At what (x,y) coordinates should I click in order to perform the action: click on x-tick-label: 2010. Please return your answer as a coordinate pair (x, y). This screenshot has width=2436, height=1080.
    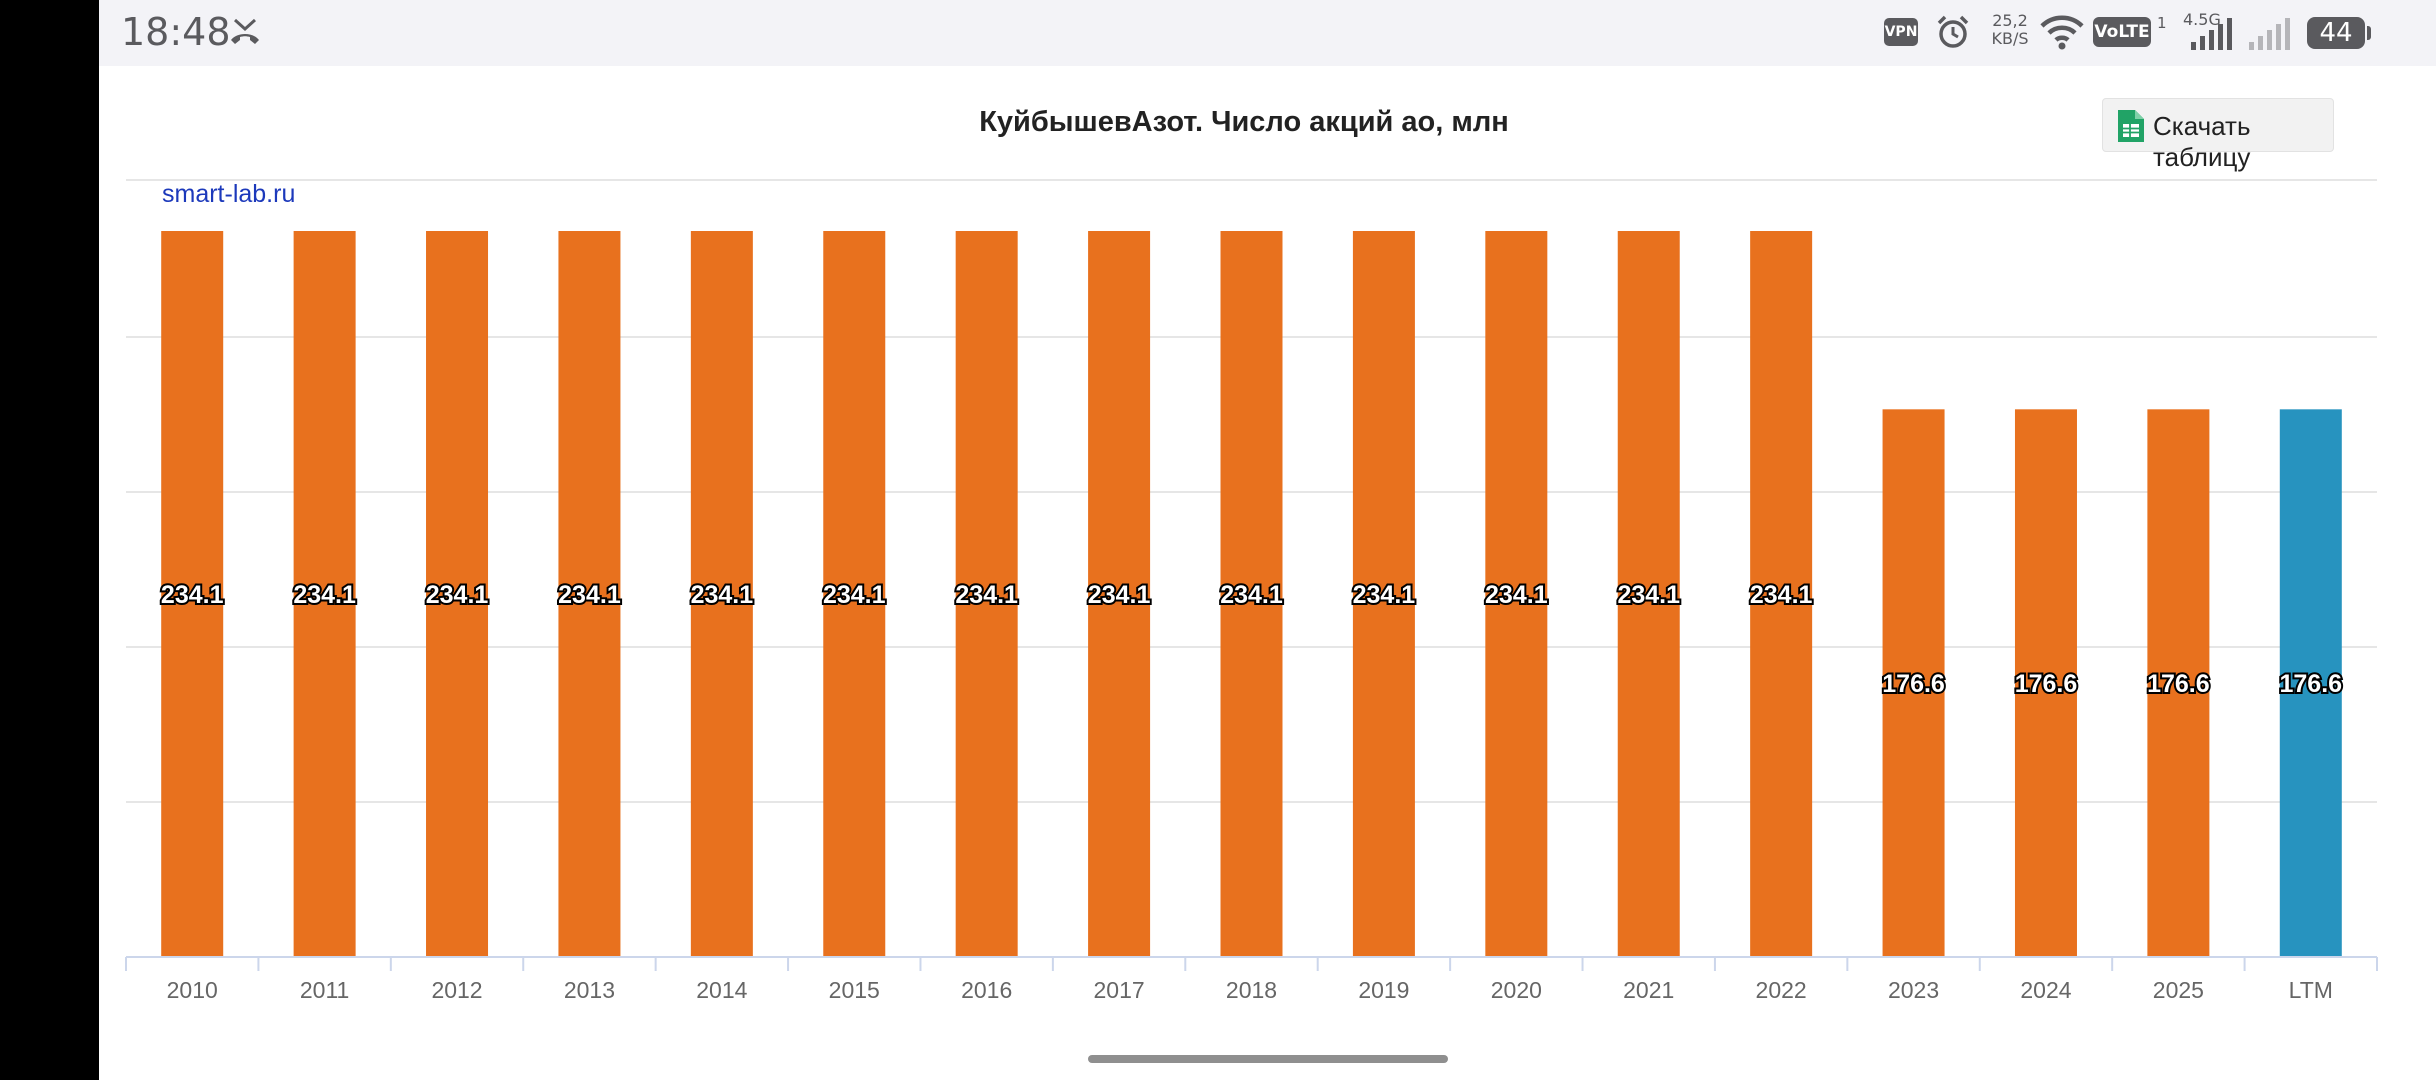
    Looking at the image, I should click on (192, 990).